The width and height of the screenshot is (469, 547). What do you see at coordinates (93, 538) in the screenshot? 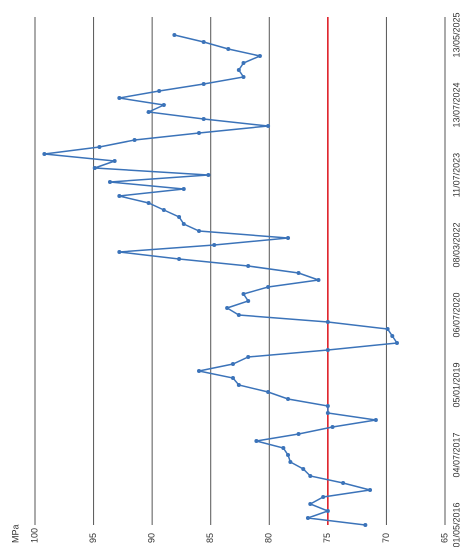
I see `y-tick-label: 95` at bounding box center [93, 538].